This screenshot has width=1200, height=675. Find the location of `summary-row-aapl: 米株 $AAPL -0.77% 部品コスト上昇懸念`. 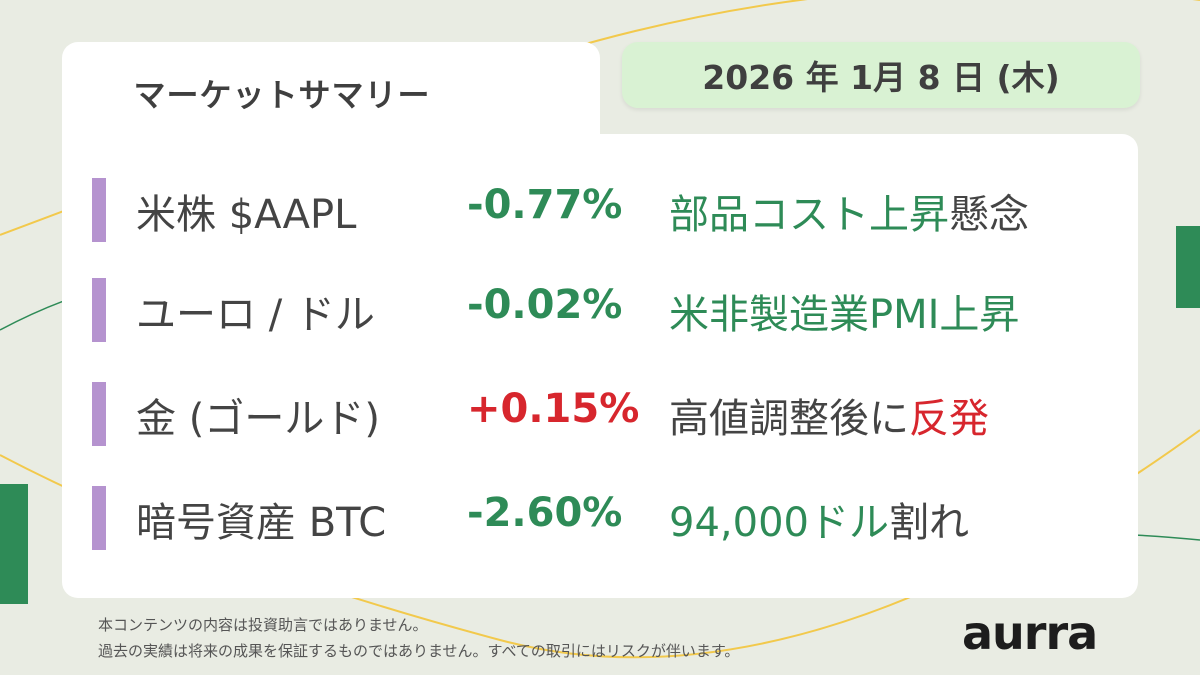

summary-row-aapl: 米株 $AAPL -0.77% 部品コスト上昇懸念 is located at coordinates (600, 210).